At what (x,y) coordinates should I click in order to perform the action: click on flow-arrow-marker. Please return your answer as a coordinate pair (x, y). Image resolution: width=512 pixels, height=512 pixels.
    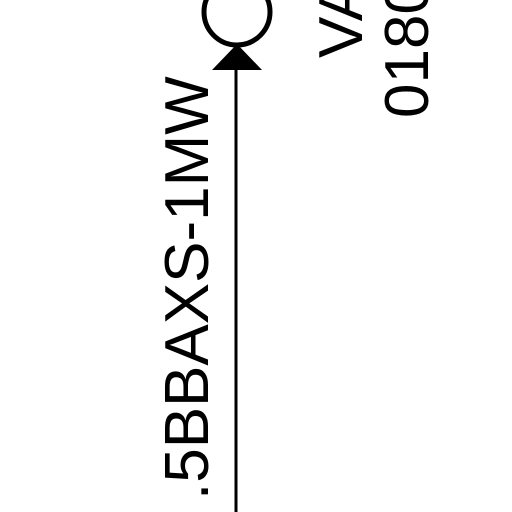
    Looking at the image, I should click on (237, 57).